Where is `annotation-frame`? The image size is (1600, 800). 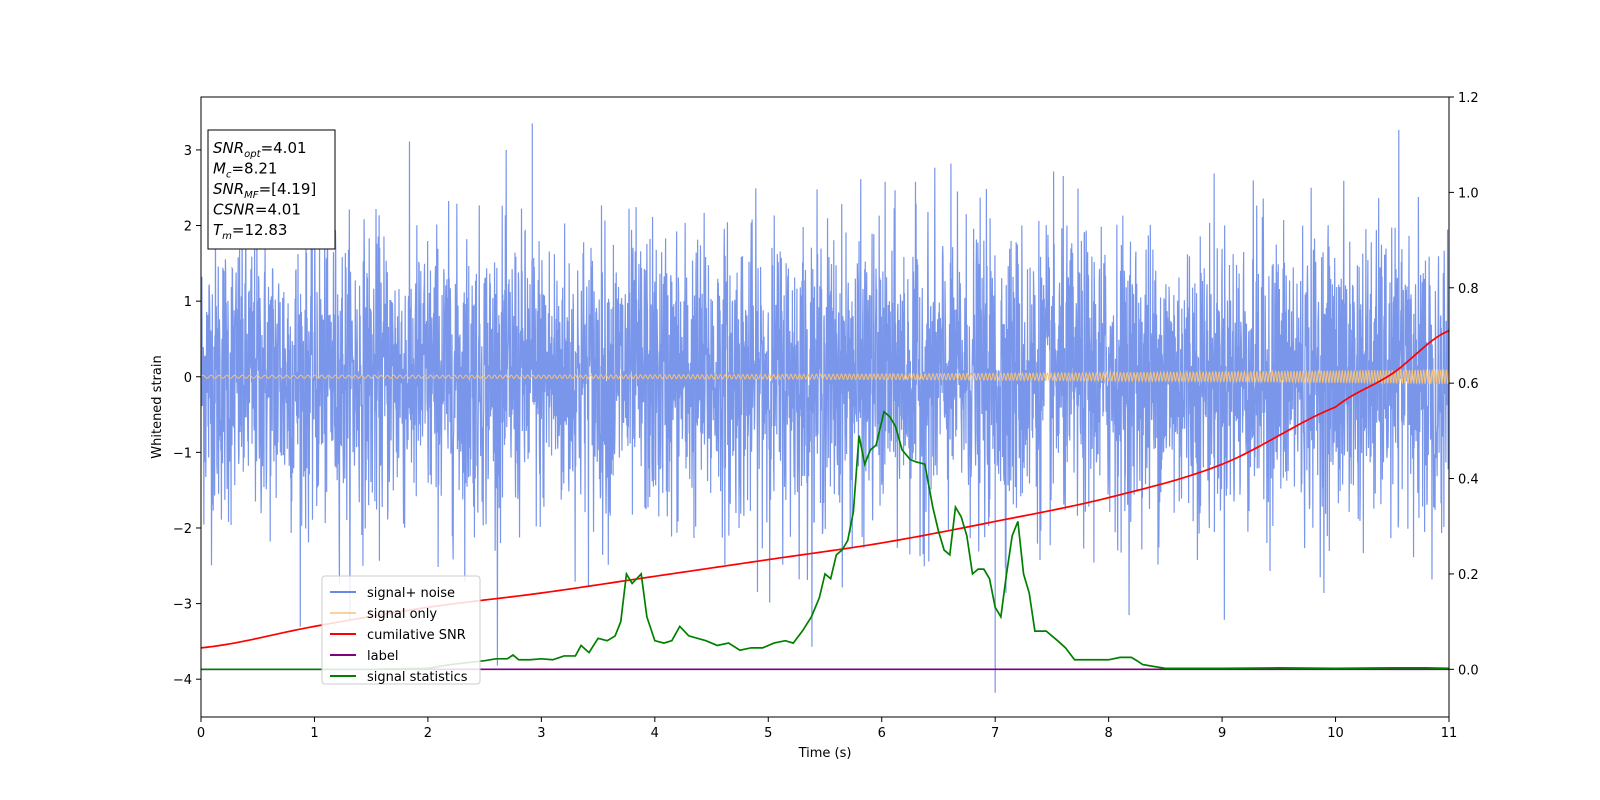
annotation-frame is located at coordinates (271, 189).